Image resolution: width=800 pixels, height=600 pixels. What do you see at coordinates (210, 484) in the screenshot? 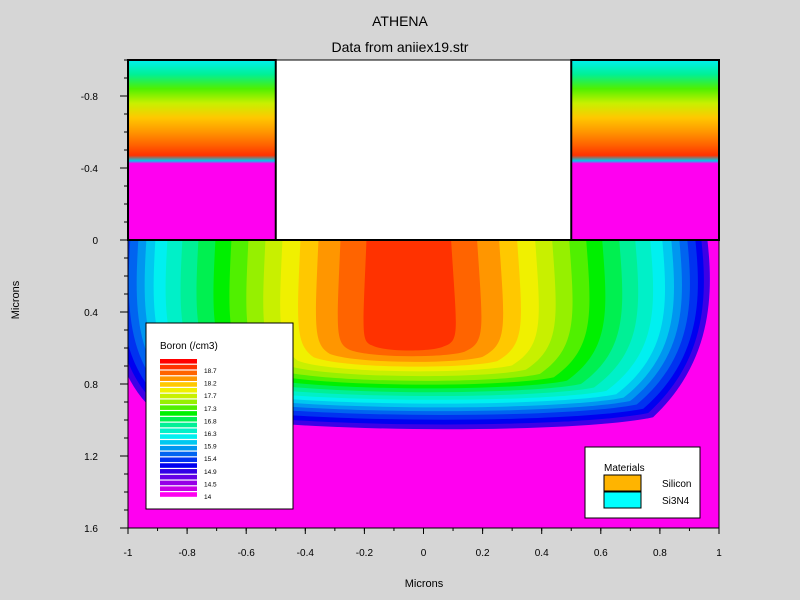
I see `boron-legend-label: 14.5` at bounding box center [210, 484].